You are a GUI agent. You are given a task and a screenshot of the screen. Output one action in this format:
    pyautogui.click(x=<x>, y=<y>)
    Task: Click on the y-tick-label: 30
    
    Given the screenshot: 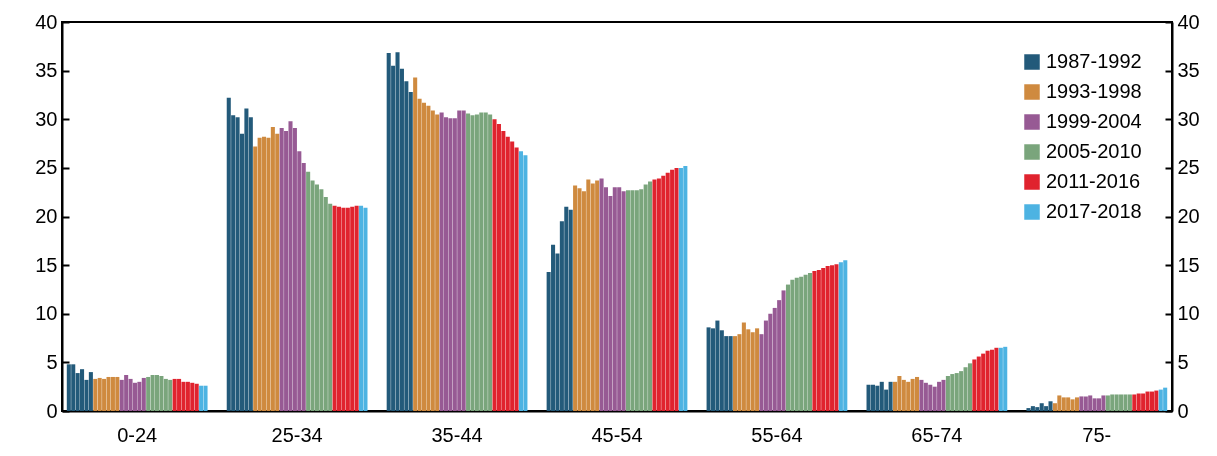 What is the action you would take?
    pyautogui.click(x=46, y=118)
    